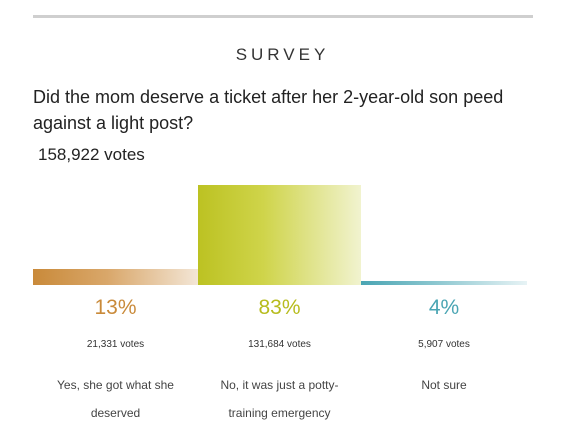 This screenshot has height=430, width=581. What do you see at coordinates (444, 307) in the screenshot?
I see `option-not-sure-percent: 4%` at bounding box center [444, 307].